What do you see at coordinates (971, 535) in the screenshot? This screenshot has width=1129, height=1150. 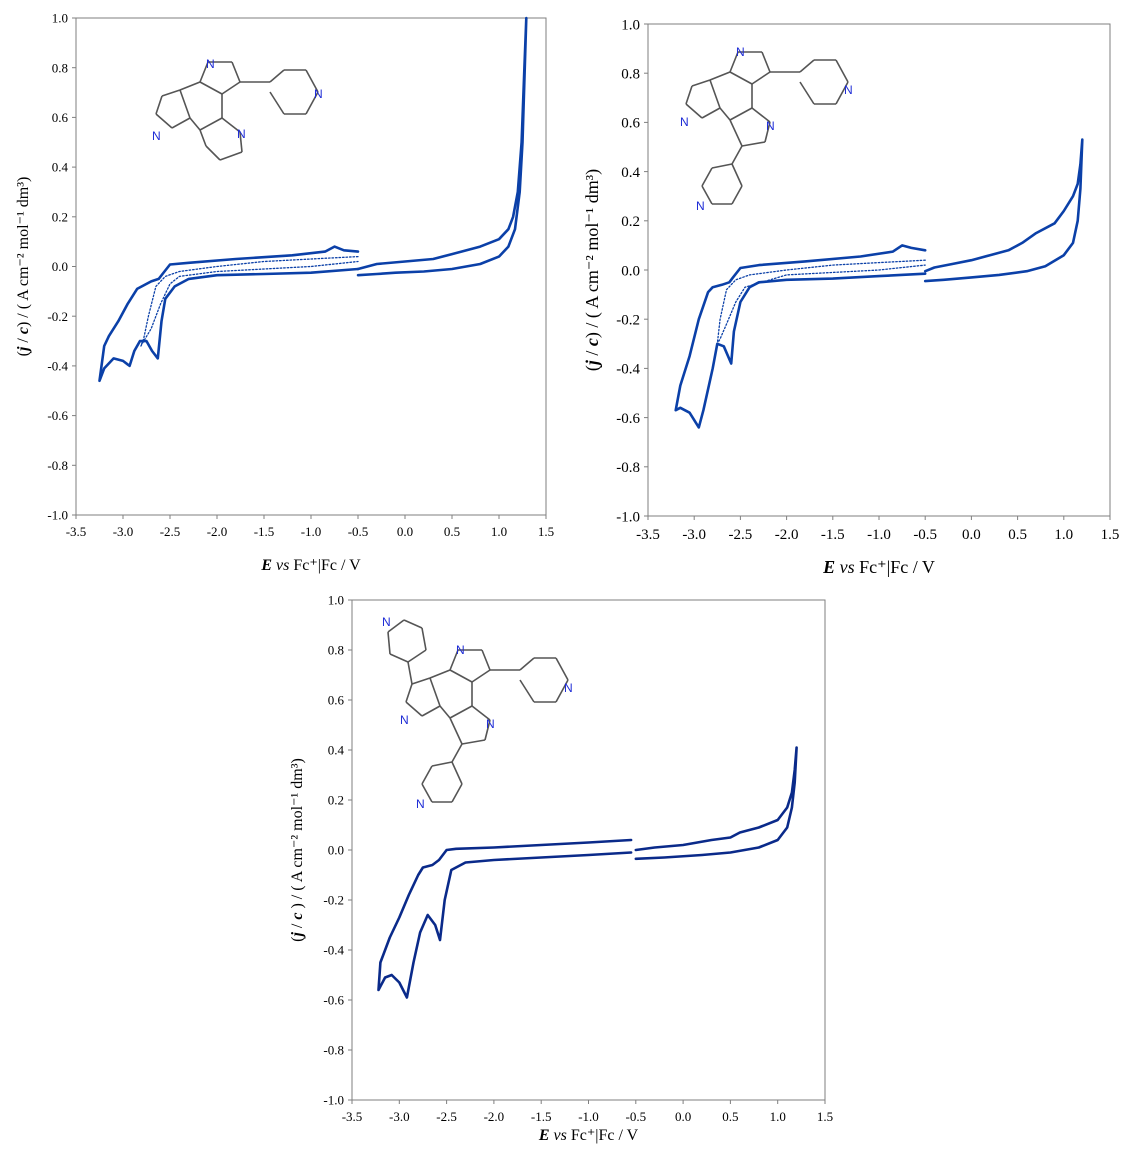 I see `x-tick-label: 0.0` at bounding box center [971, 535].